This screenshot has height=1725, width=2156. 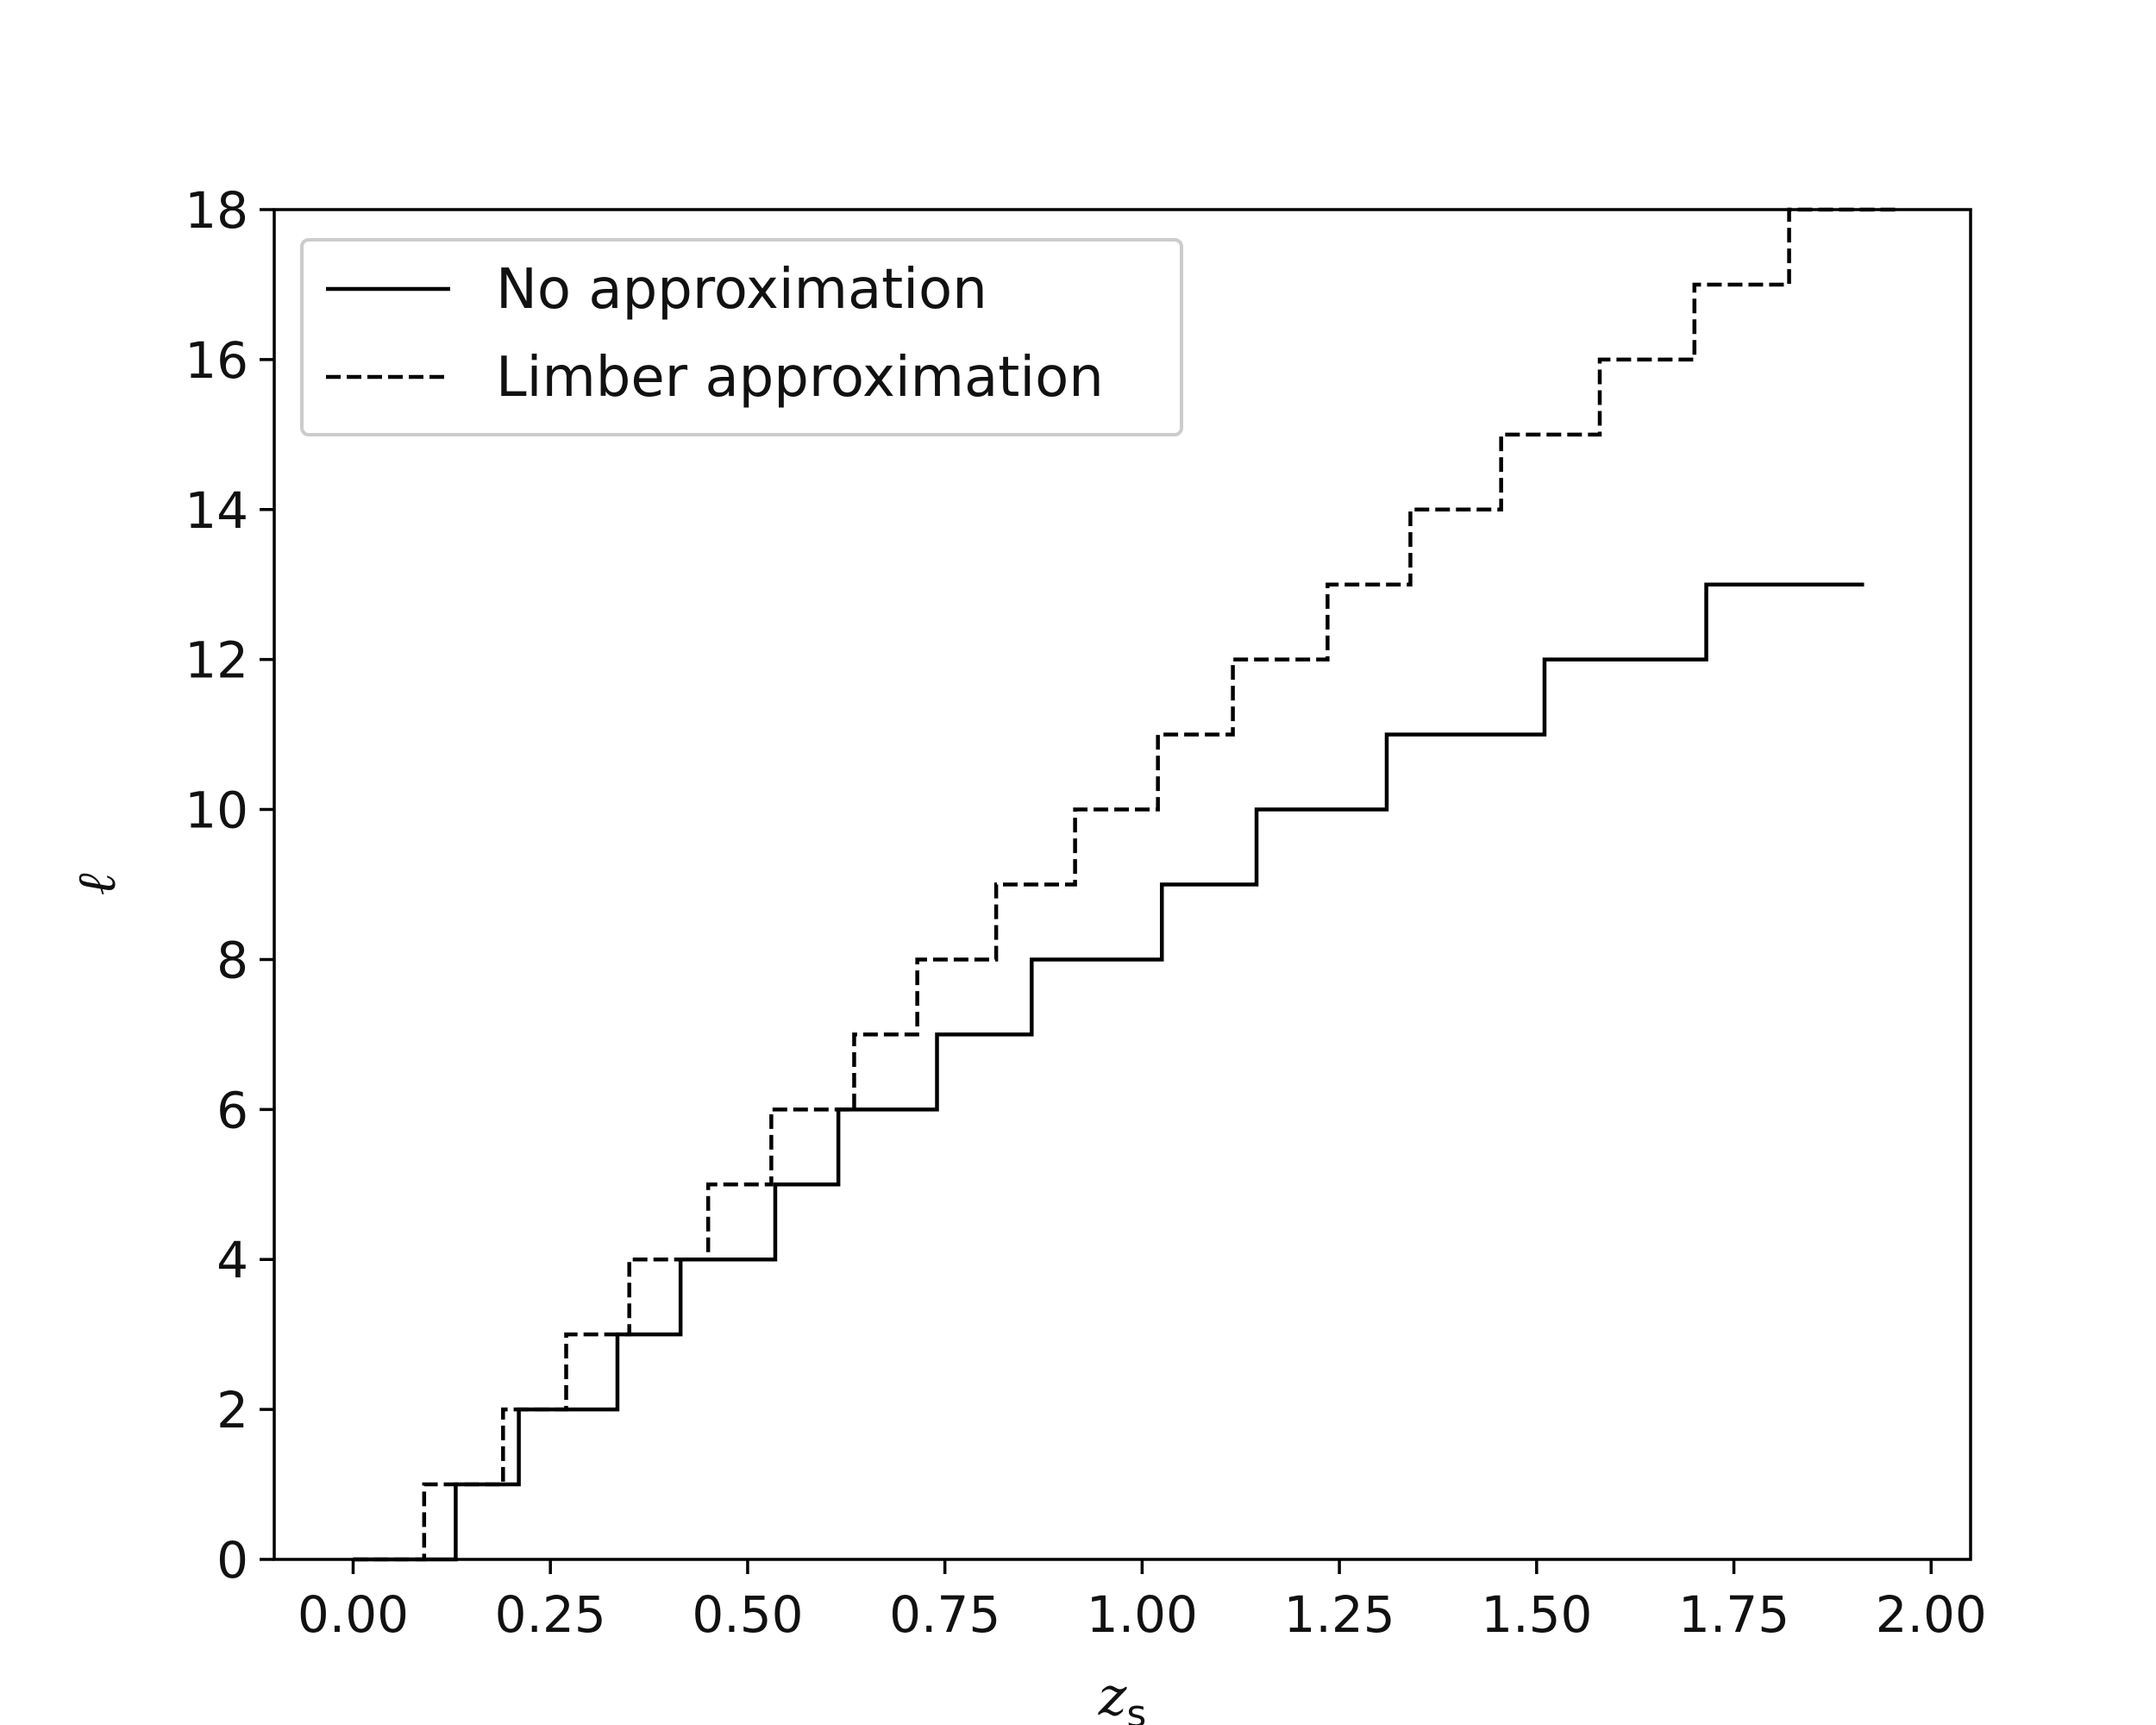 What do you see at coordinates (96, 884) in the screenshot?
I see `y-axis-label: ℓ` at bounding box center [96, 884].